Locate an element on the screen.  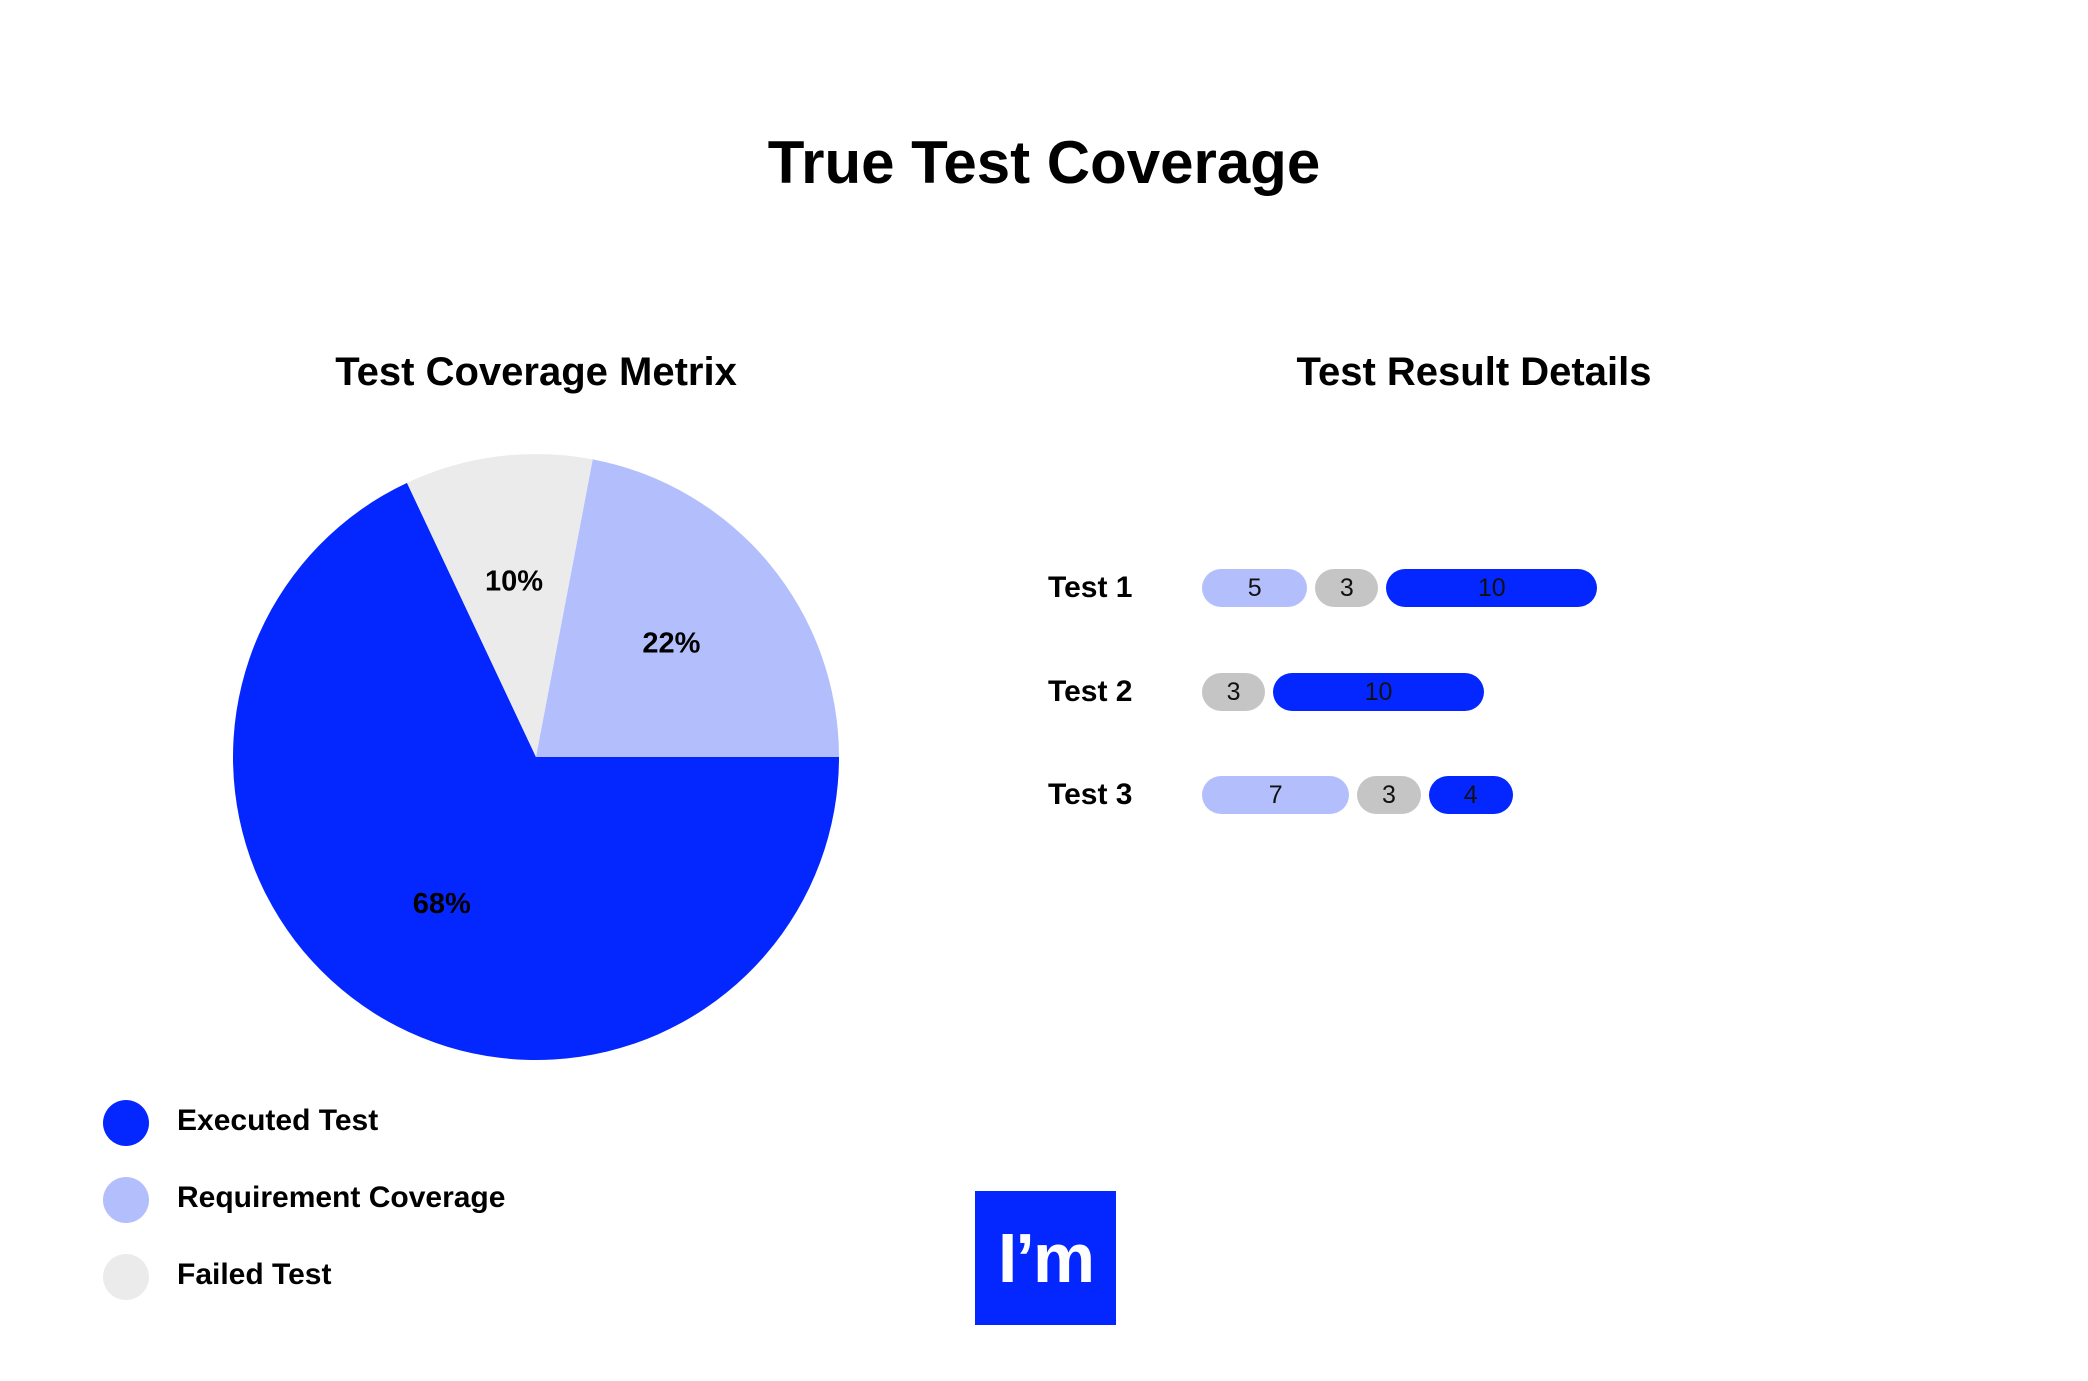
pie-slice-executed is located at coordinates (536, 771).